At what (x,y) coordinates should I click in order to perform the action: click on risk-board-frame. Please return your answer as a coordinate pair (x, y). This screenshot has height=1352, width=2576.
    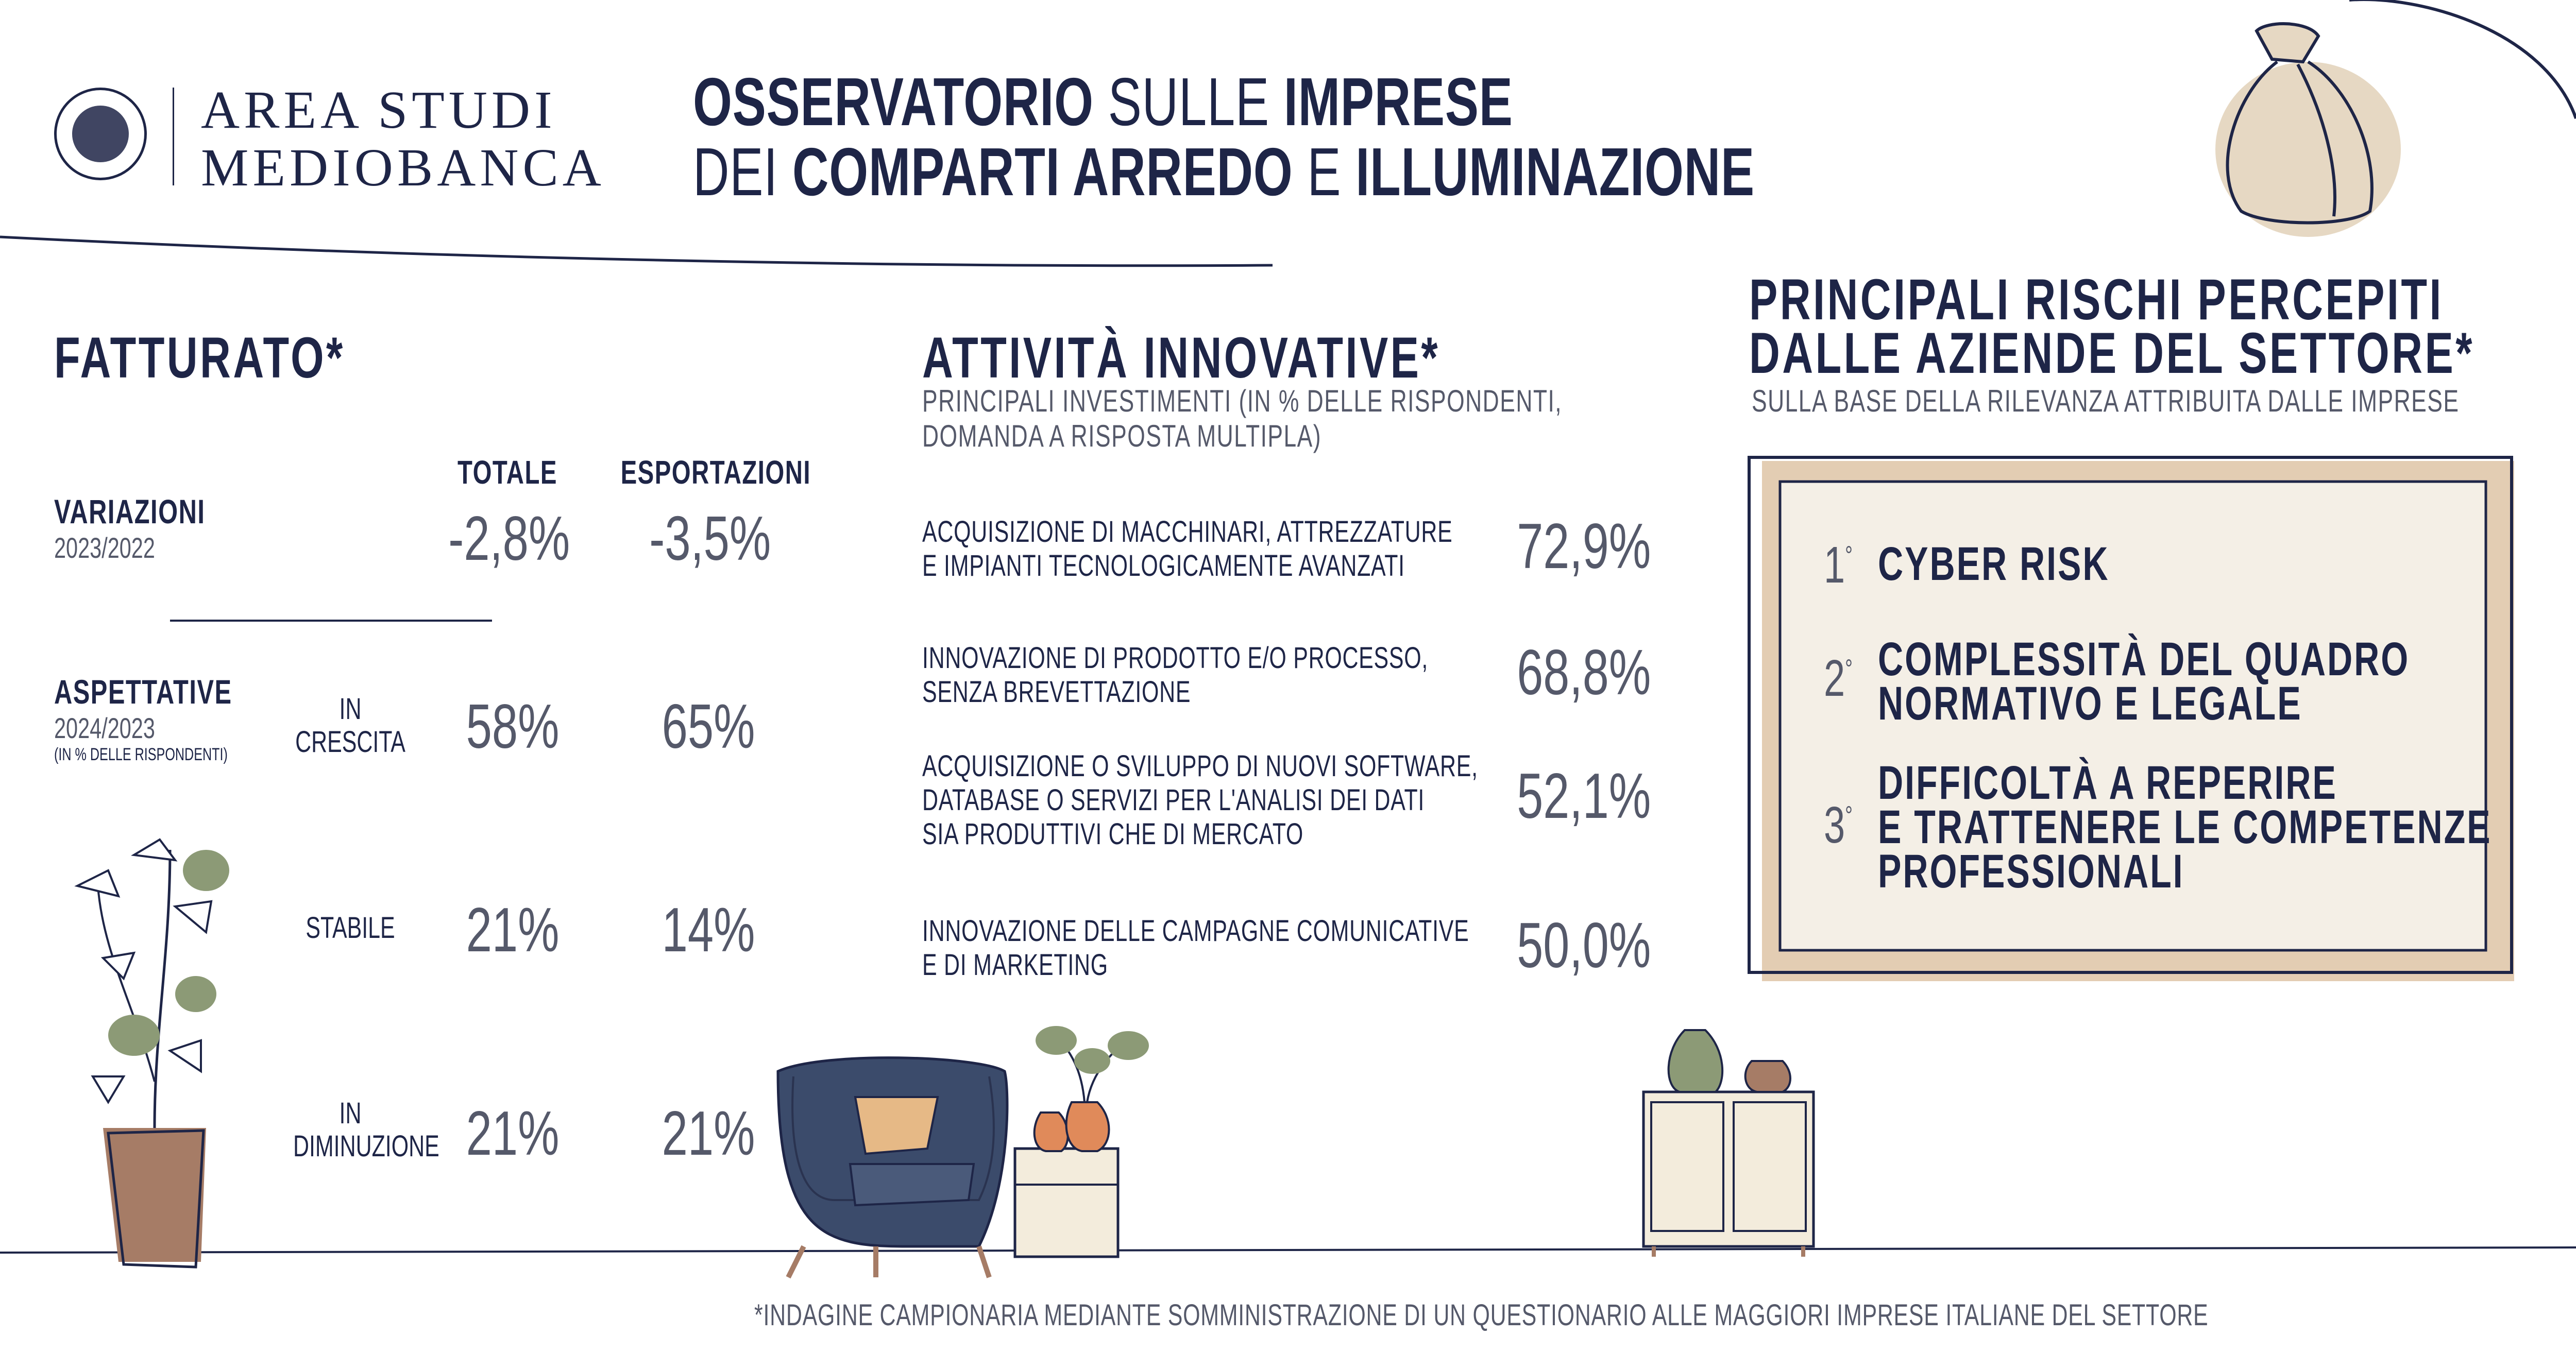
    Looking at the image, I should click on (2131, 719).